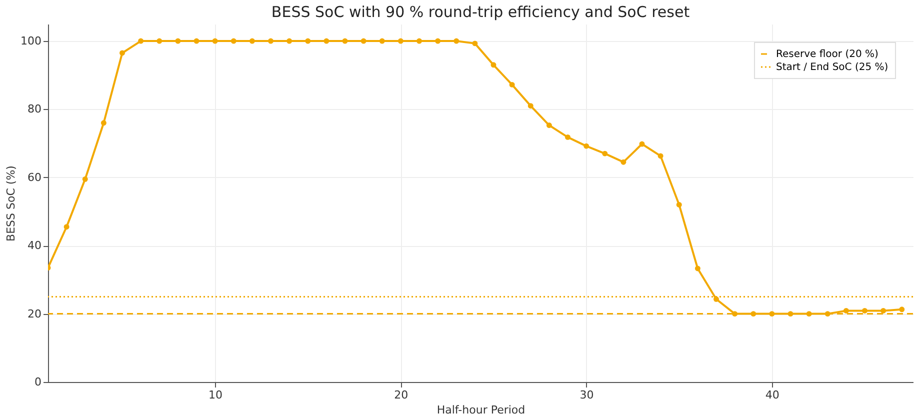  Describe the element at coordinates (827, 54) in the screenshot. I see `legend-label: Reserve floor (20 %)` at that location.